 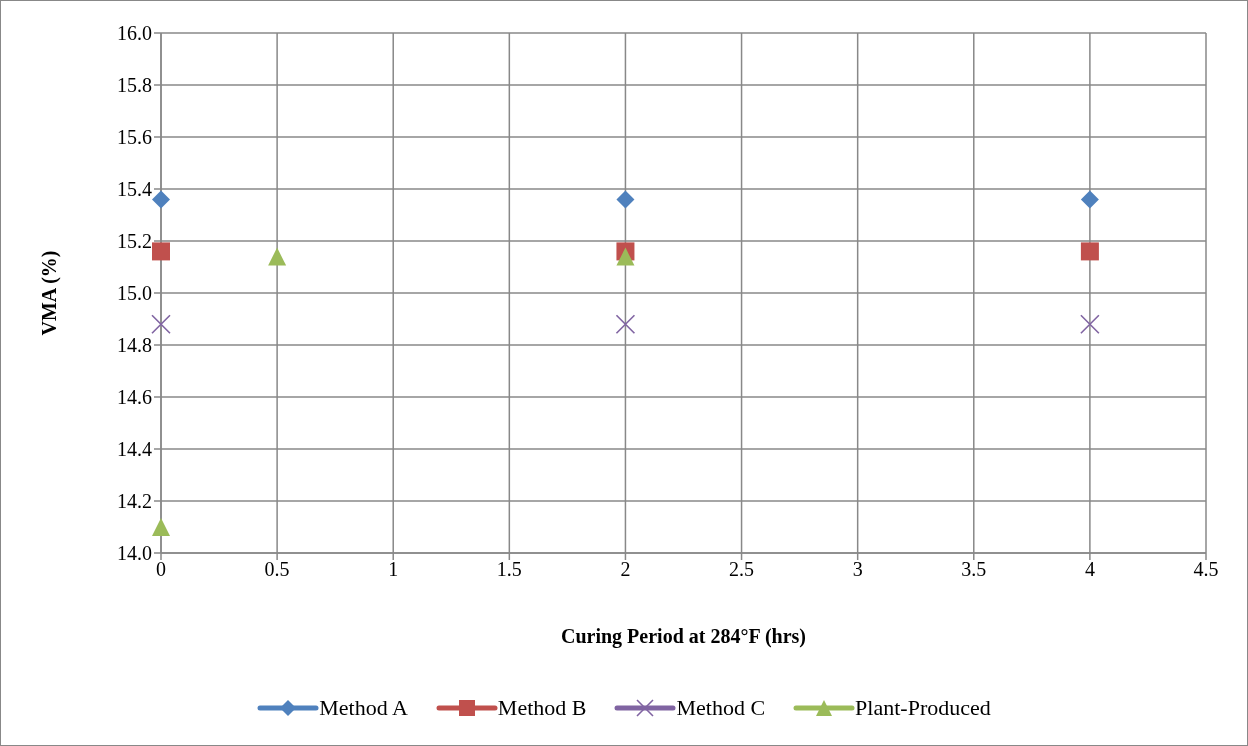 I want to click on x-tick-label: 0.5, so click(x=277, y=569).